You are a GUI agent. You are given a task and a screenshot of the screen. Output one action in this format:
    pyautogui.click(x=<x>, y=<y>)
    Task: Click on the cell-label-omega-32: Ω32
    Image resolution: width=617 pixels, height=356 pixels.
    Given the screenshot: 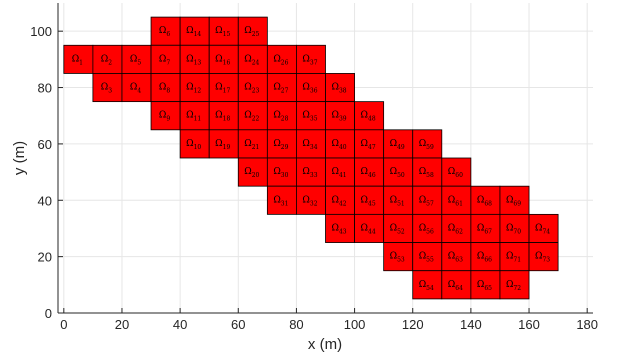 What is the action you would take?
    pyautogui.click(x=309, y=201)
    